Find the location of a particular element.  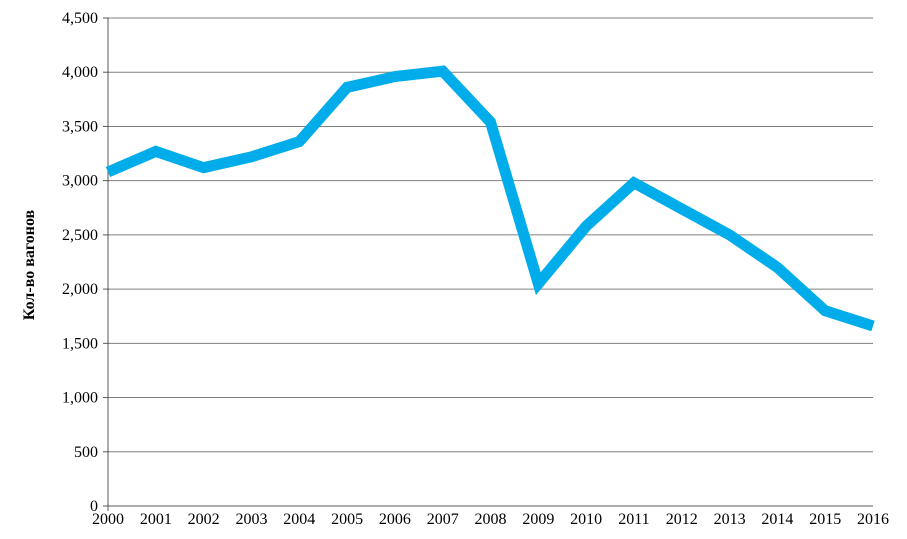

x-tick-label: 2001 is located at coordinates (156, 519).